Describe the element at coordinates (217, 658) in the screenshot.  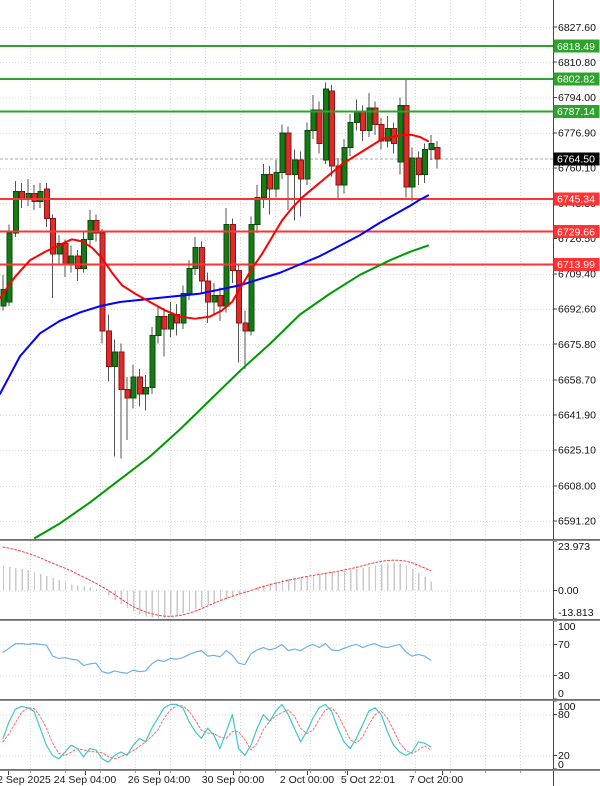
I see `rsi-line` at that location.